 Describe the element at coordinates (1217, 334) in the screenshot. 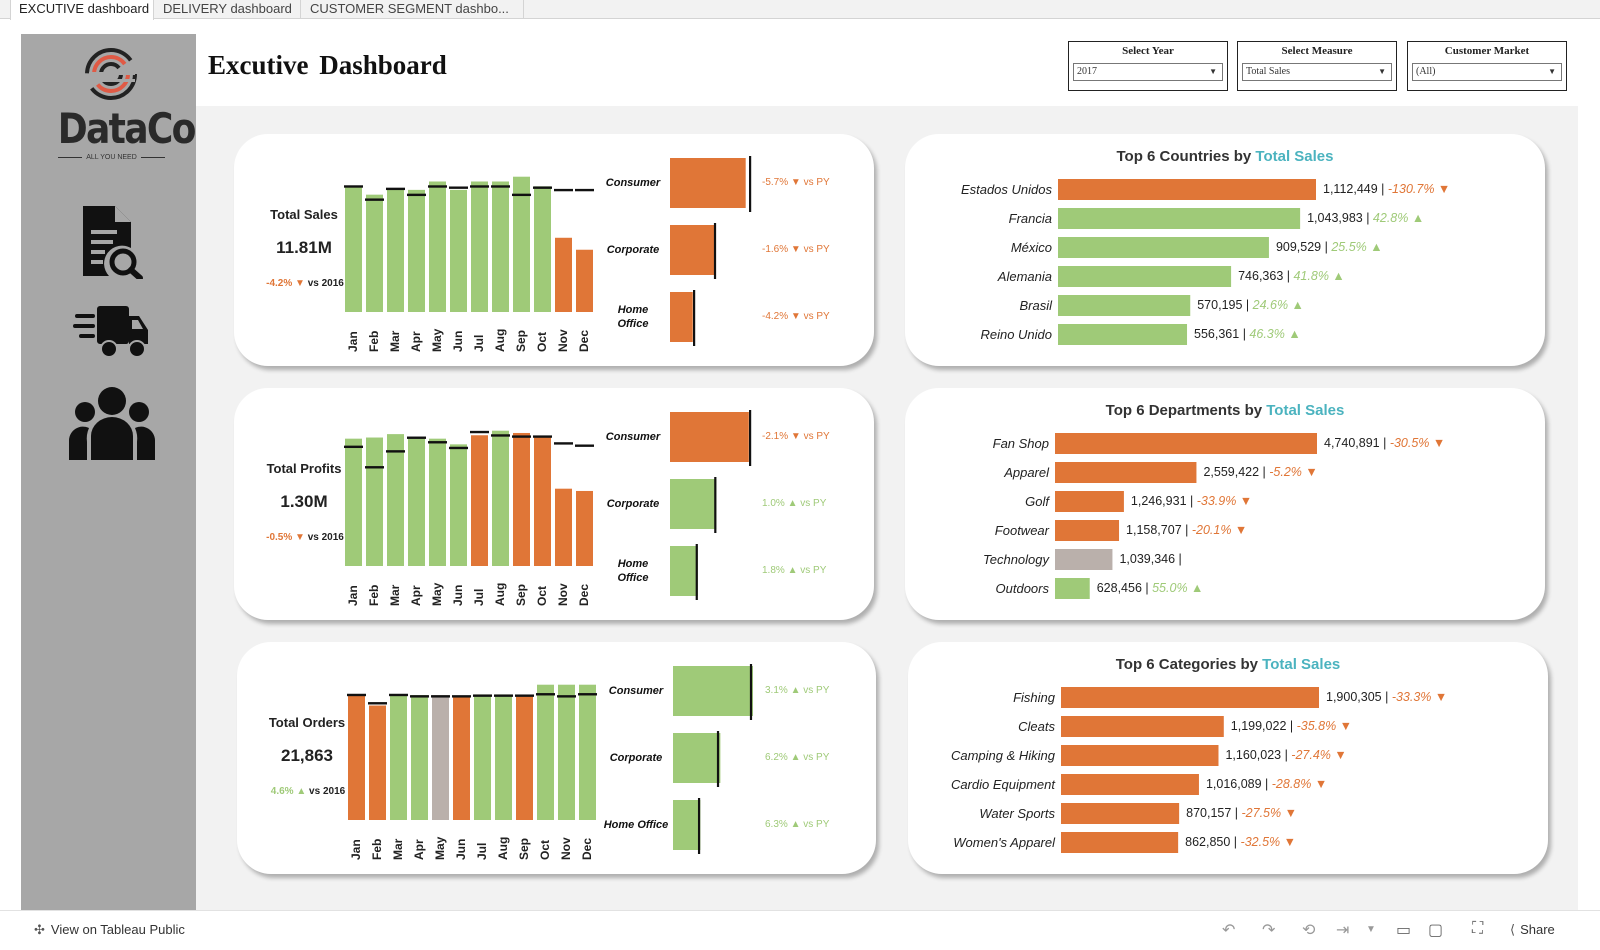

I see `ranking-value: 556,361` at that location.